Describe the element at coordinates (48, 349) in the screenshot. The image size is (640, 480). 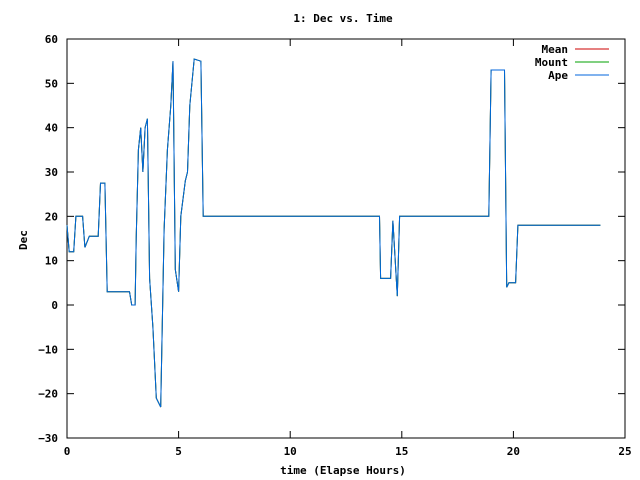
I see `y-tick-label: −10` at that location.